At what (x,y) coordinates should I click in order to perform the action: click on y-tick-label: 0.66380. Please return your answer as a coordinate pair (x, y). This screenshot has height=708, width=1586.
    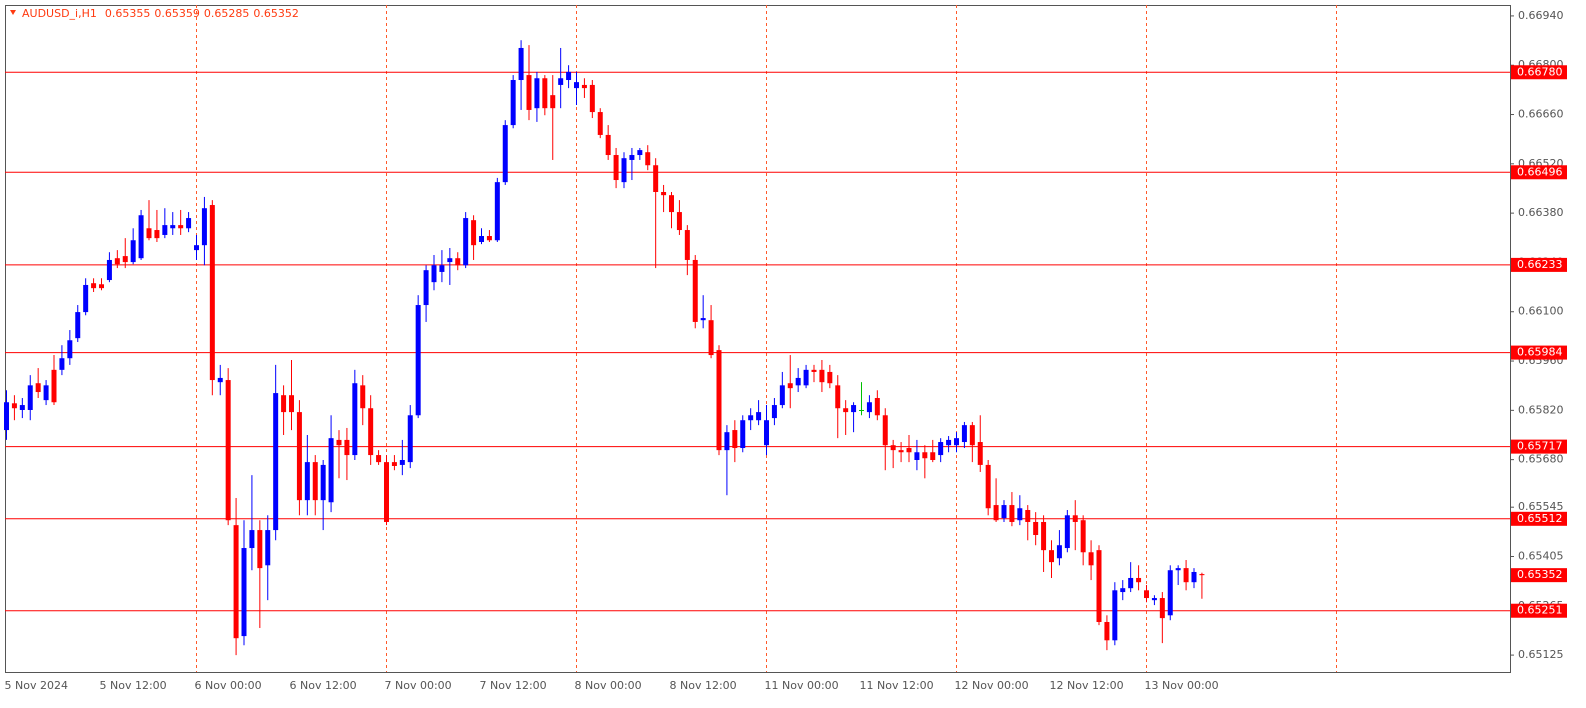
    Looking at the image, I should click on (1541, 212).